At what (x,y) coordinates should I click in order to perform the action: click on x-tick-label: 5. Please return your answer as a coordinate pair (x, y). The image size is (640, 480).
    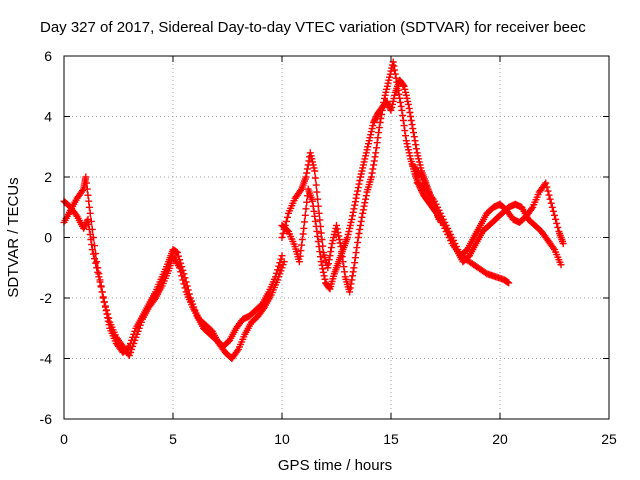
    Looking at the image, I should click on (173, 439).